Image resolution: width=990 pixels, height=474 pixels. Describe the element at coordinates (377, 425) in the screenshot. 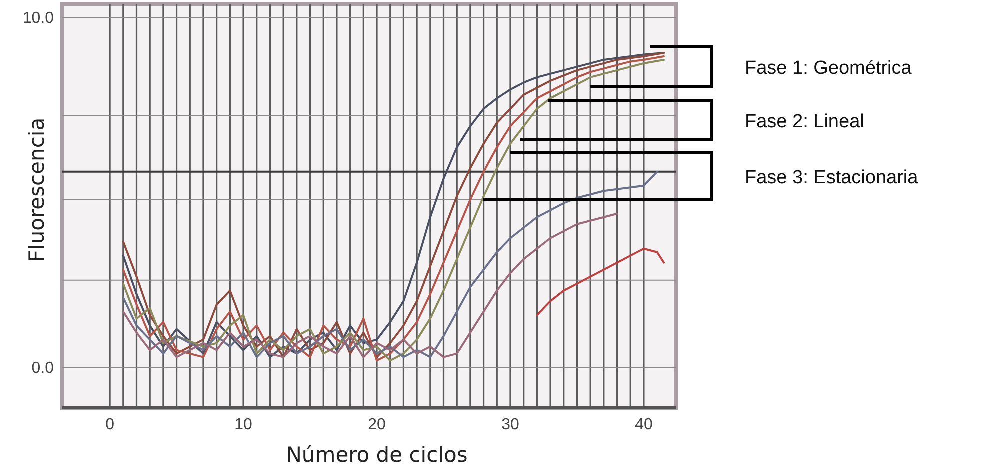

I see `x-tick-label: 20` at that location.